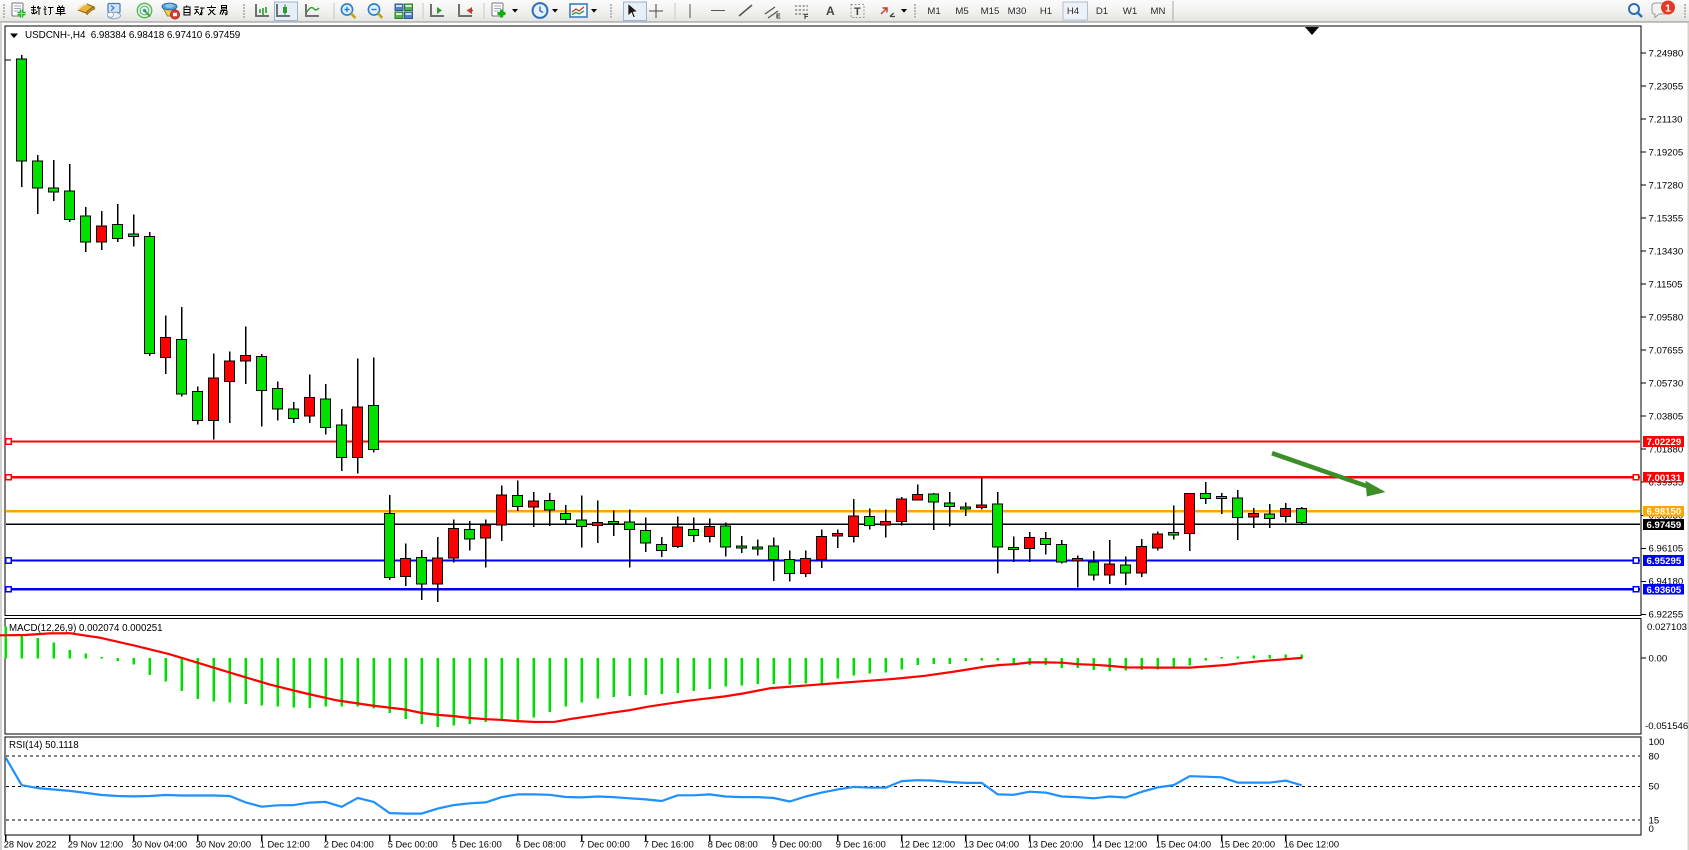  I want to click on svg-text: F, so click(806, 17).